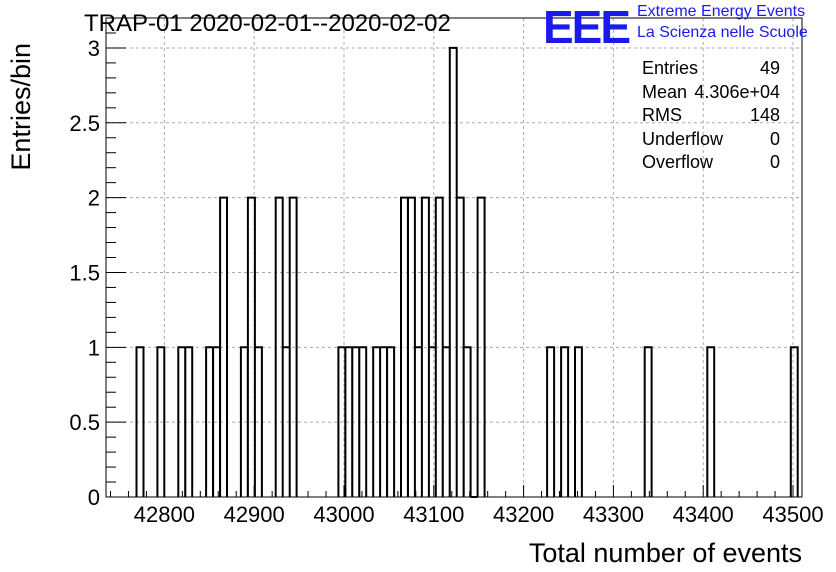 The width and height of the screenshot is (836, 572). I want to click on x-tick-label: 43200, so click(523, 514).